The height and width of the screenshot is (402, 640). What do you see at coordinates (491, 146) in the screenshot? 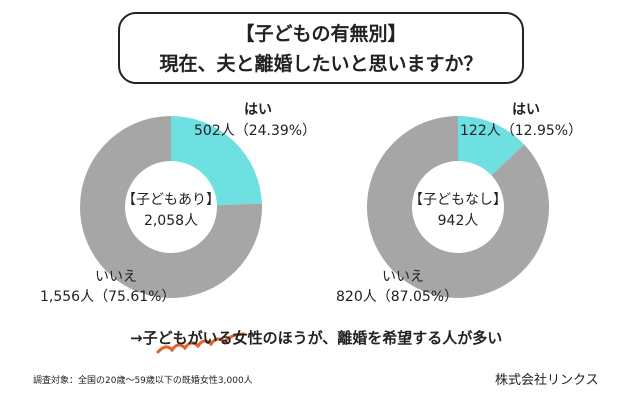
I see `chart2-slice-yes` at bounding box center [491, 146].